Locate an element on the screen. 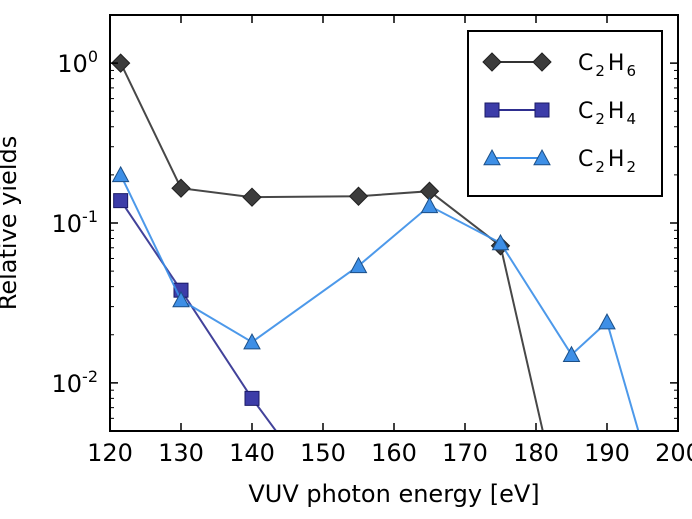 This screenshot has width=692, height=519. legend: C 2 H 6C 2 H 4C 2 H 2 is located at coordinates (565, 113).